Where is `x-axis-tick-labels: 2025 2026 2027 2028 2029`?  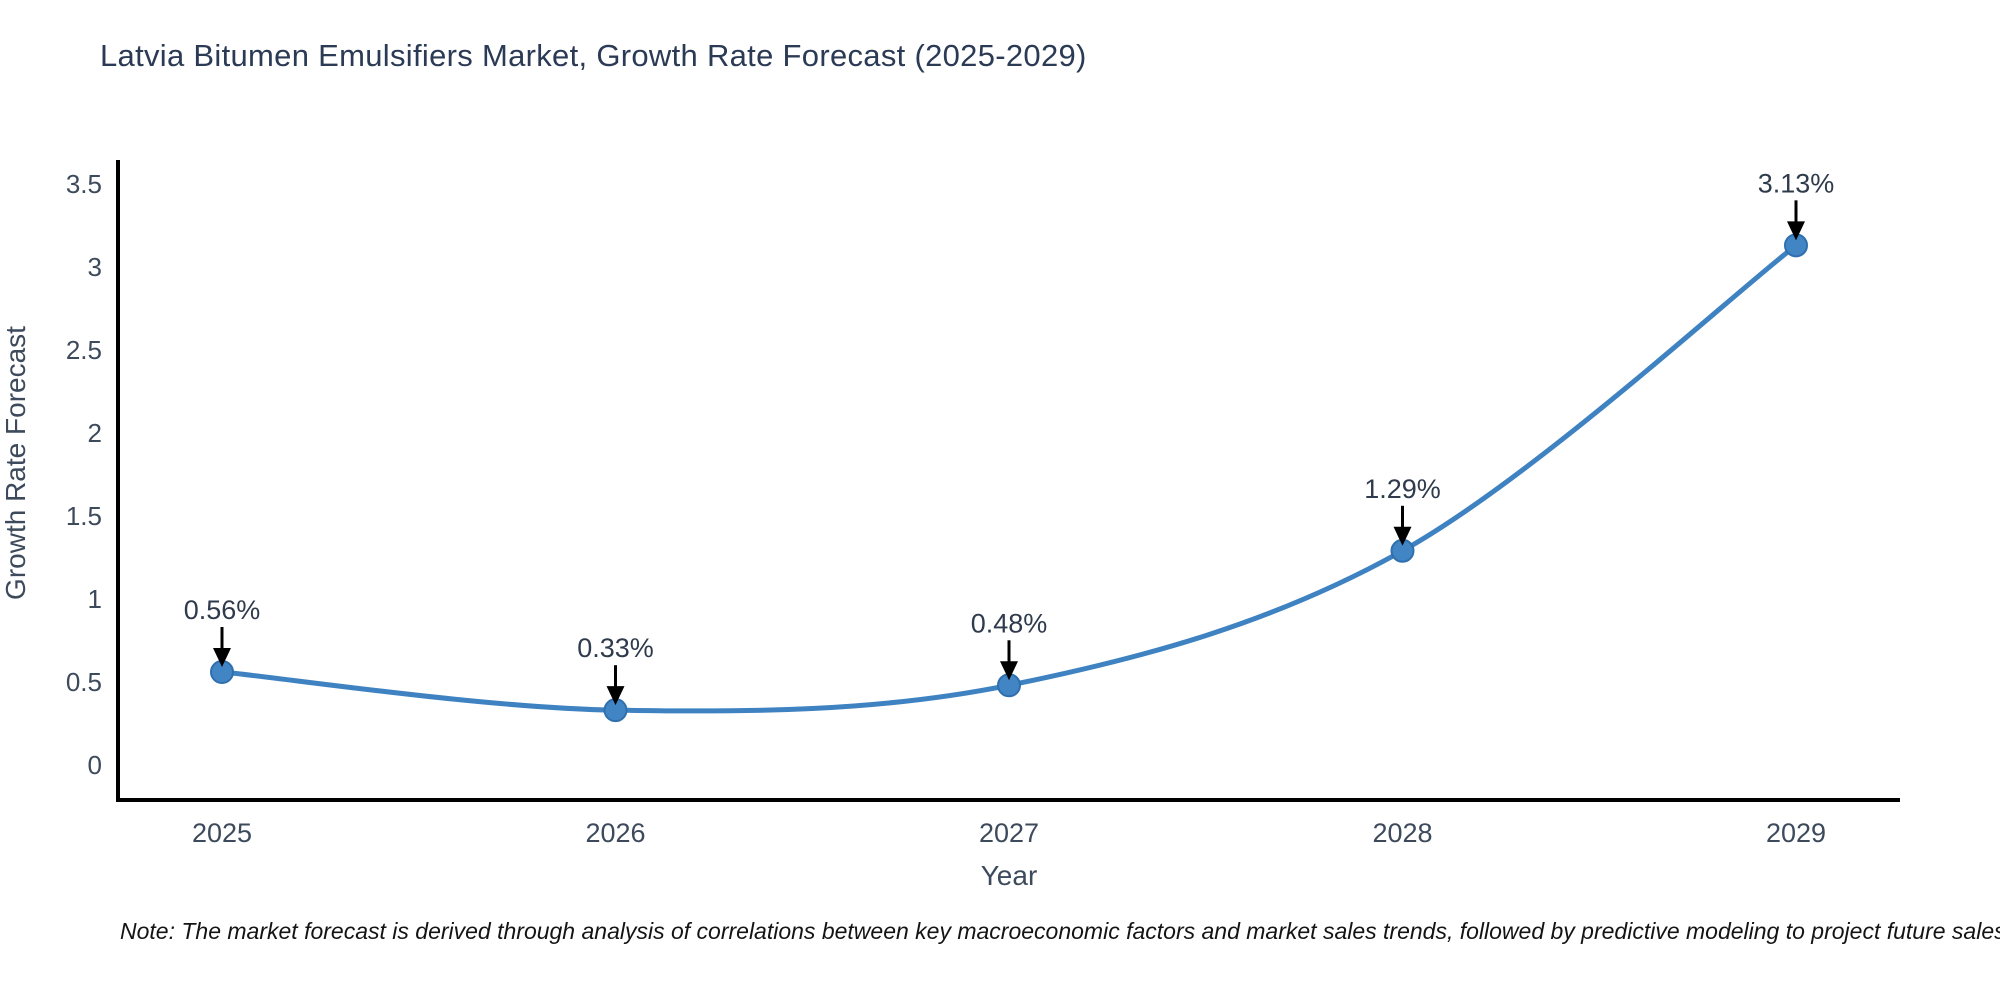 x-axis-tick-labels: 2025 2026 2027 2028 2029 is located at coordinates (1009, 833).